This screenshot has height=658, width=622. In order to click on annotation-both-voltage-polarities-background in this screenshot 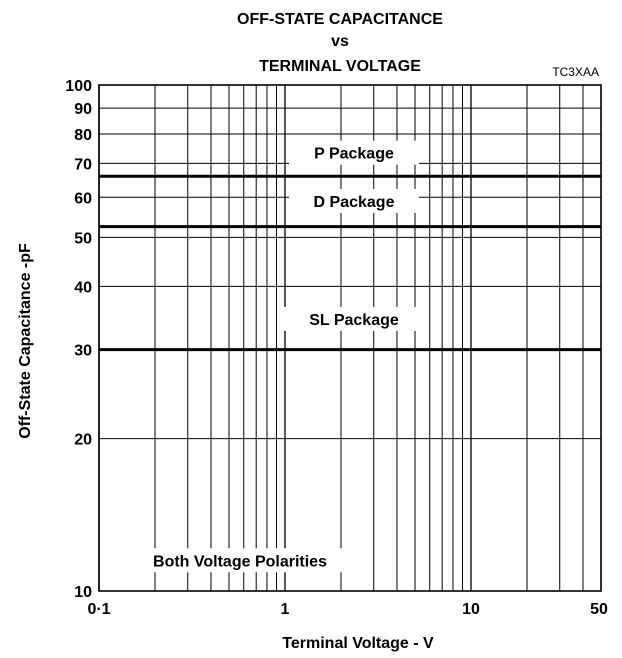, I will do `click(240, 560)`.